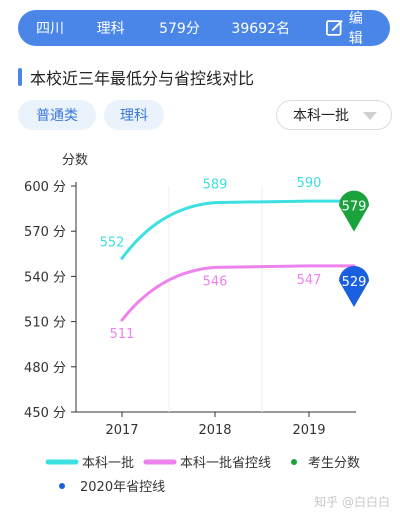 The image size is (400, 520). What do you see at coordinates (75, 160) in the screenshot?
I see `y-axis-label: 分数` at bounding box center [75, 160].